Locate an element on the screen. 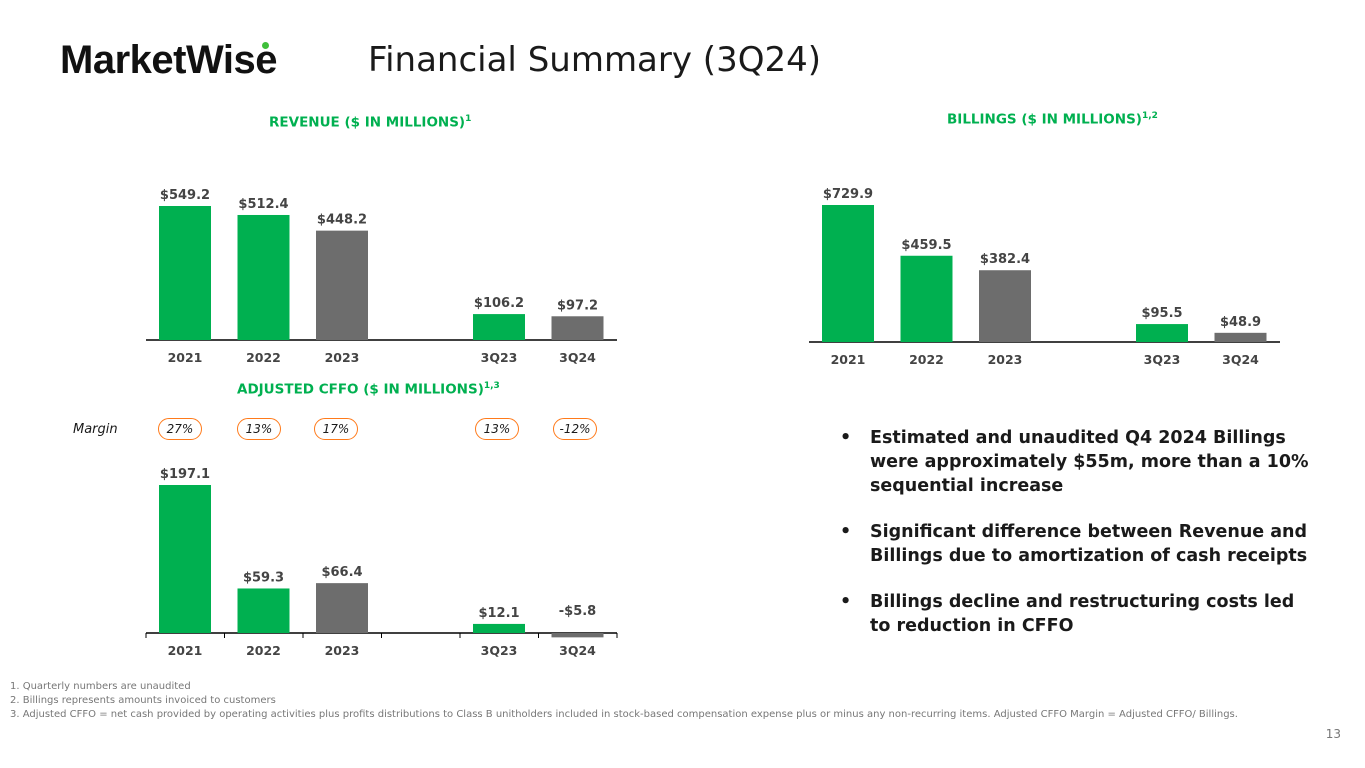 This screenshot has width=1365, height=768. logo-dot is located at coordinates (265, 45).